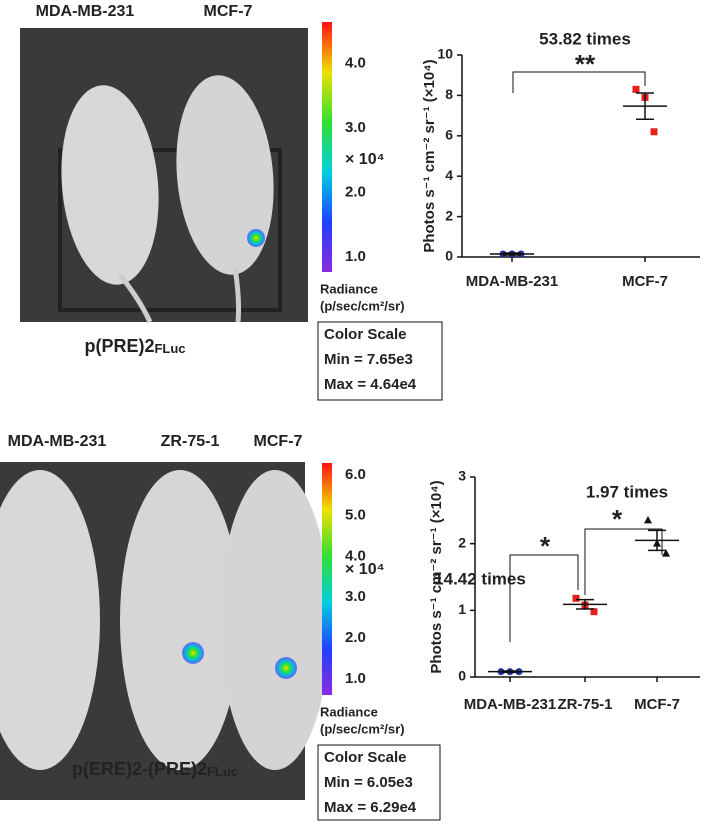 Image resolution: width=708 pixels, height=825 pixels. I want to click on colorbar-tick-label: 5.0, so click(355, 515).